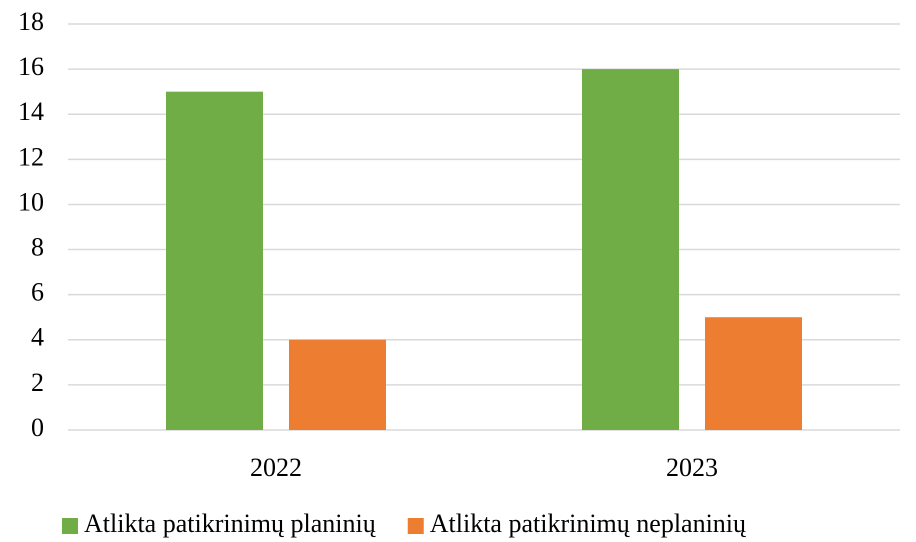 The image size is (916, 542). I want to click on y-tick-label: 16, so click(31, 66).